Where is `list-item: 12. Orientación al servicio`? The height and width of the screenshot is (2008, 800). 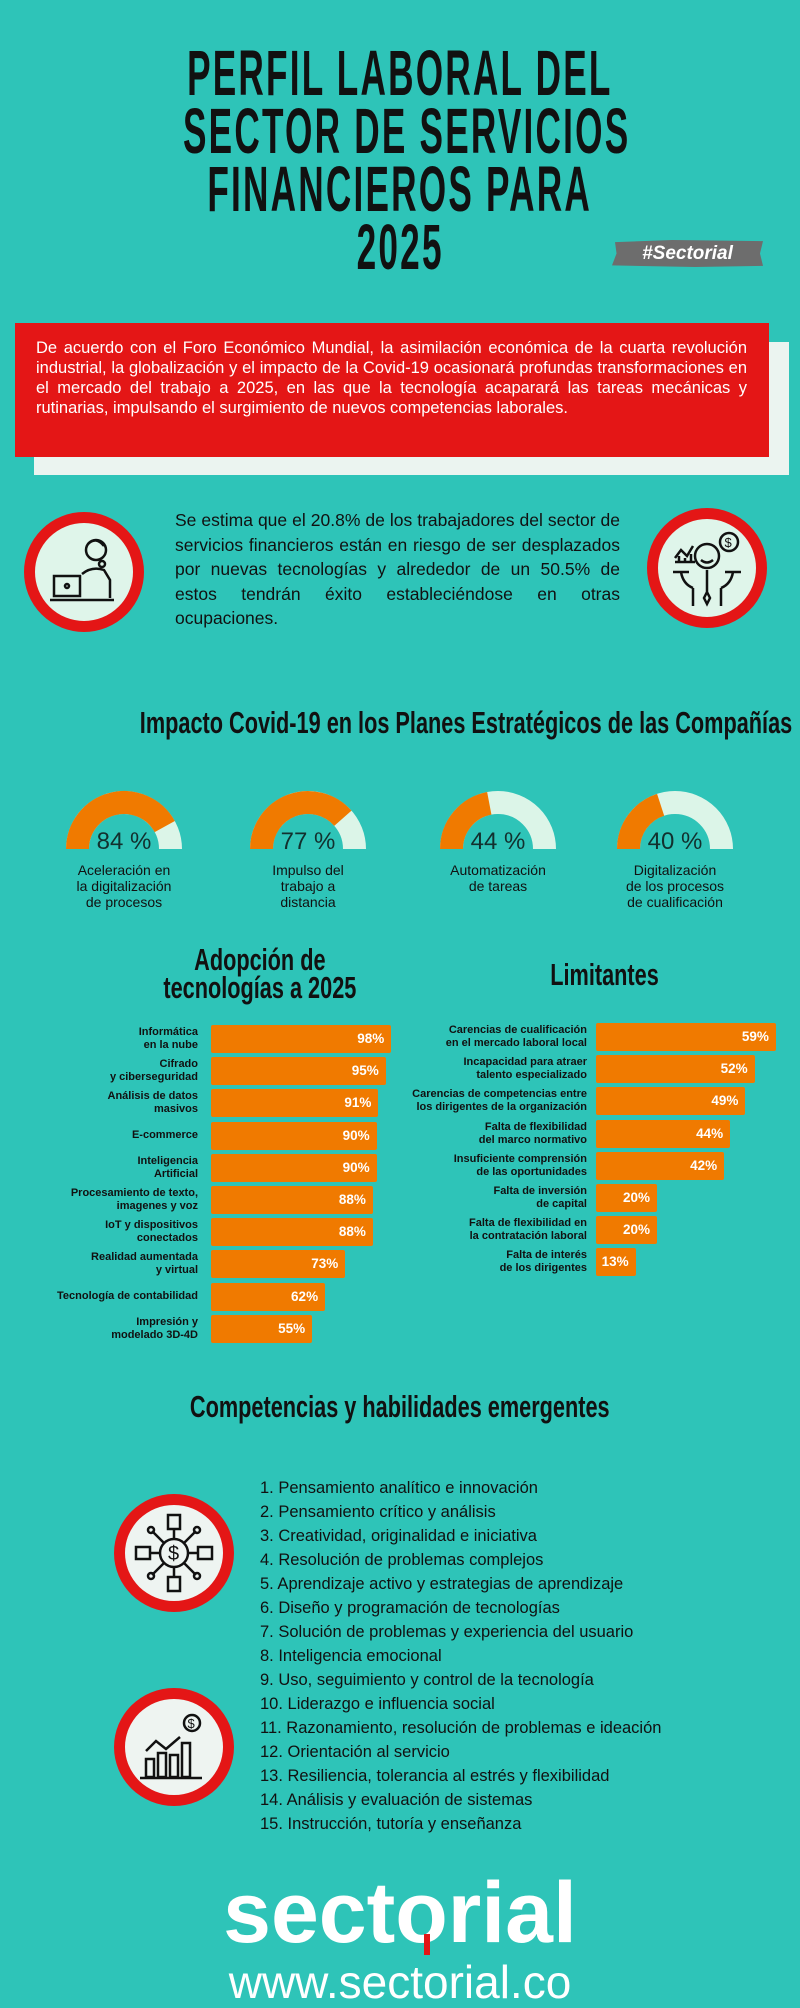 list-item: 12. Orientación al servicio is located at coordinates (355, 1752).